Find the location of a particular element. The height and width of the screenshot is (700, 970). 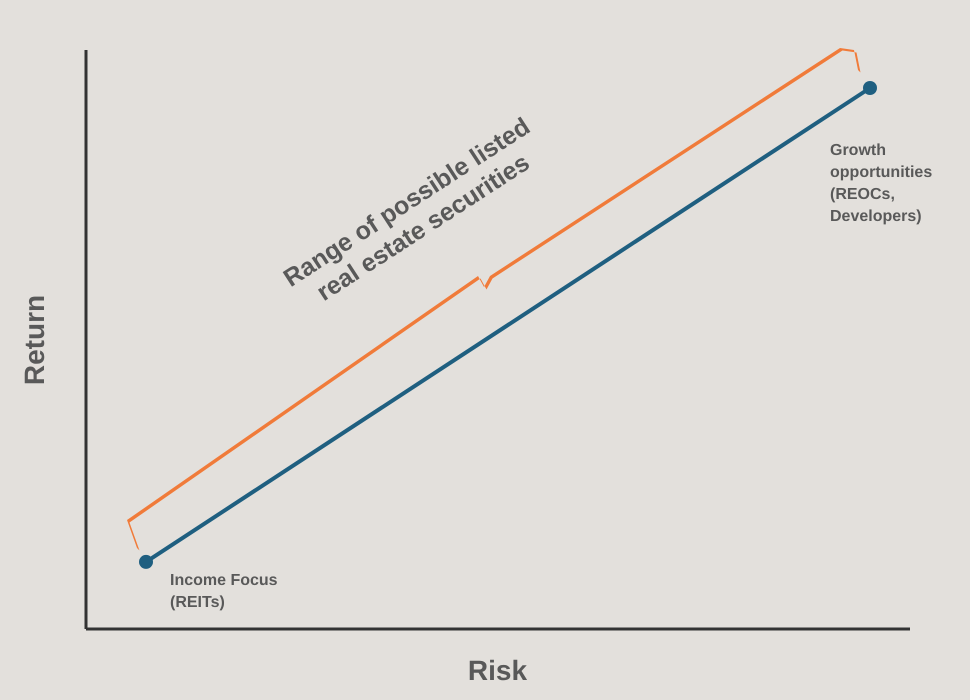

y-axis-title: Return is located at coordinates (35, 340).